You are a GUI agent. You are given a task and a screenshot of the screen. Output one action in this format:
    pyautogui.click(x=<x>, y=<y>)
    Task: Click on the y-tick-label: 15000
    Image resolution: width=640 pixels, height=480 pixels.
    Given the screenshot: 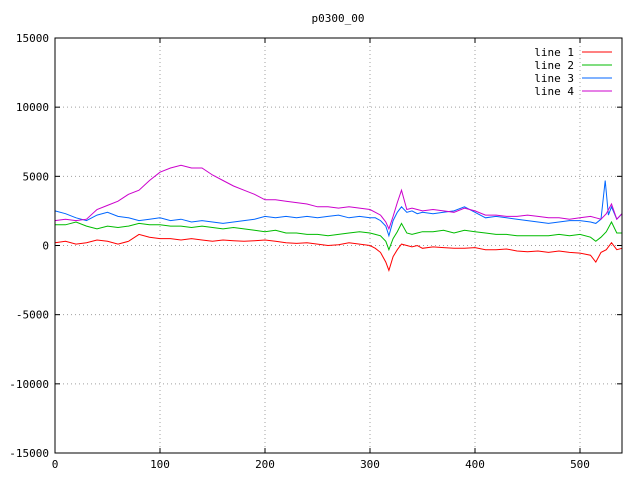 What is the action you would take?
    pyautogui.click(x=32, y=38)
    